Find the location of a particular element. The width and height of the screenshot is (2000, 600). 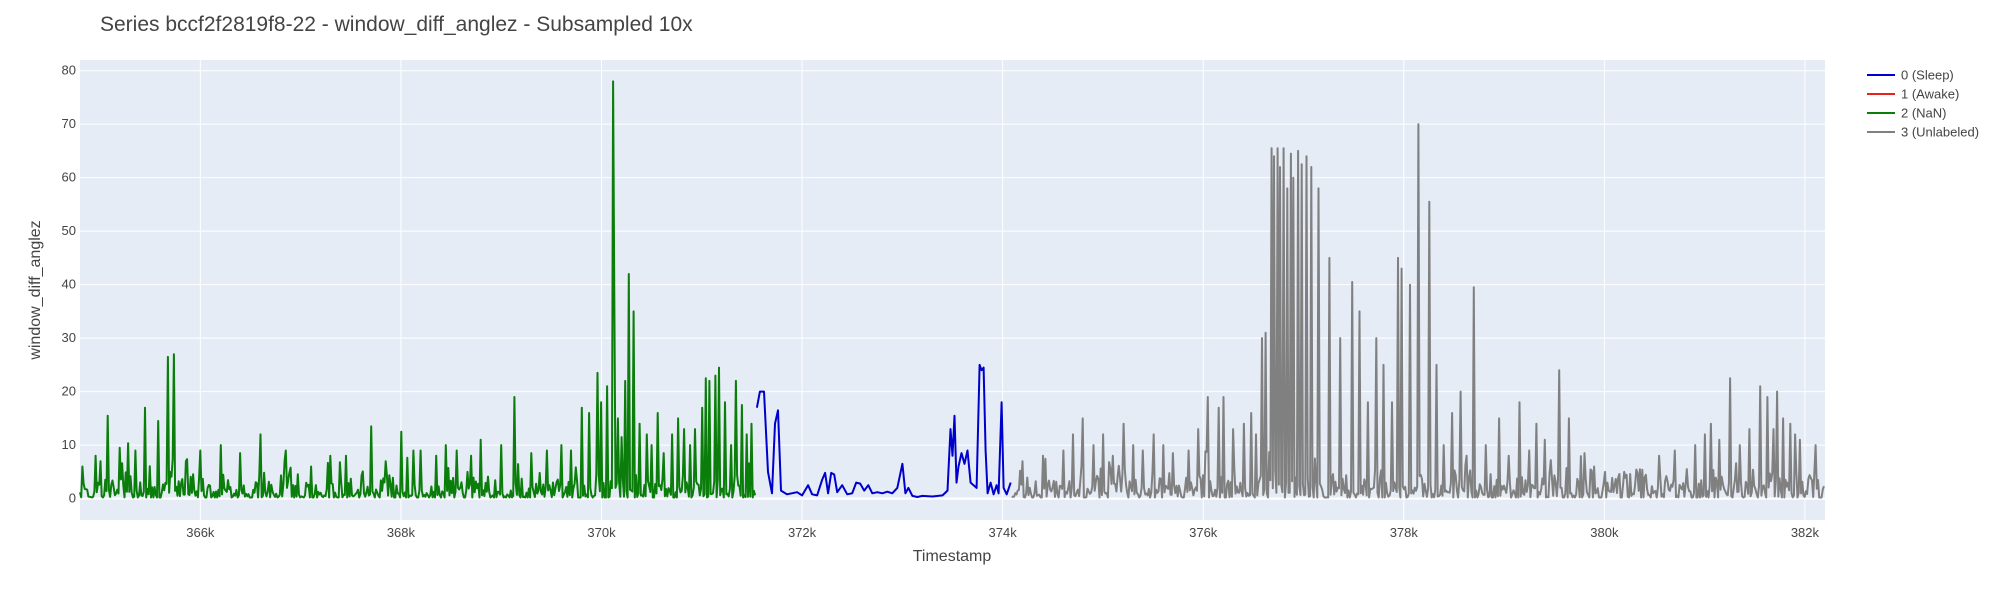

y-axis-ticks: 0 10 20 30 40 50 60 70 80 is located at coordinates (69, 284).